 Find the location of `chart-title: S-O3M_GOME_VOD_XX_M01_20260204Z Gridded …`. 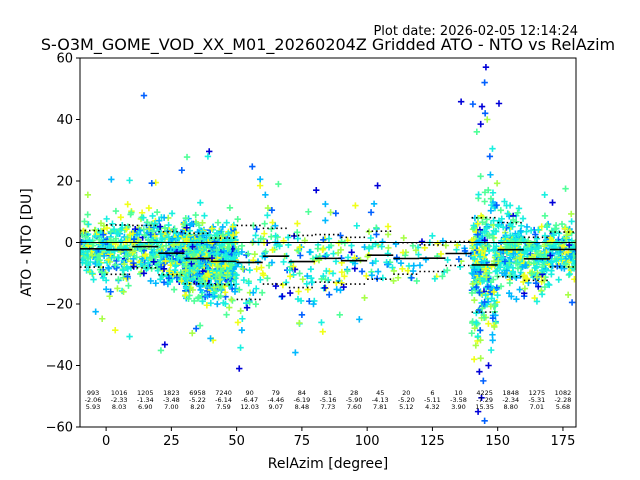

chart-title: S-O3M_GOME_VOD_XX_M01_20260204Z Gridded … is located at coordinates (328, 45).